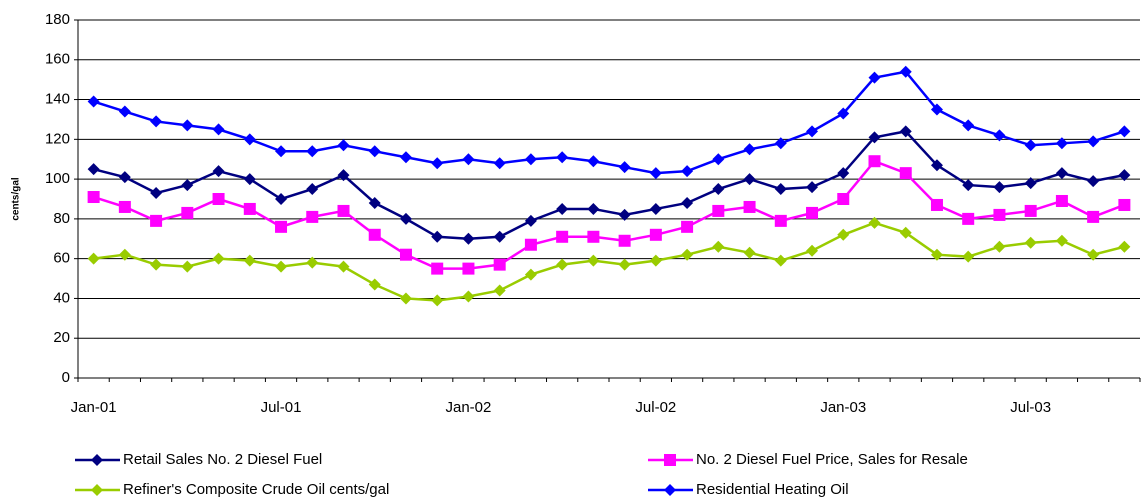  What do you see at coordinates (61, 297) in the screenshot?
I see `y-tick-label: 40` at bounding box center [61, 297].